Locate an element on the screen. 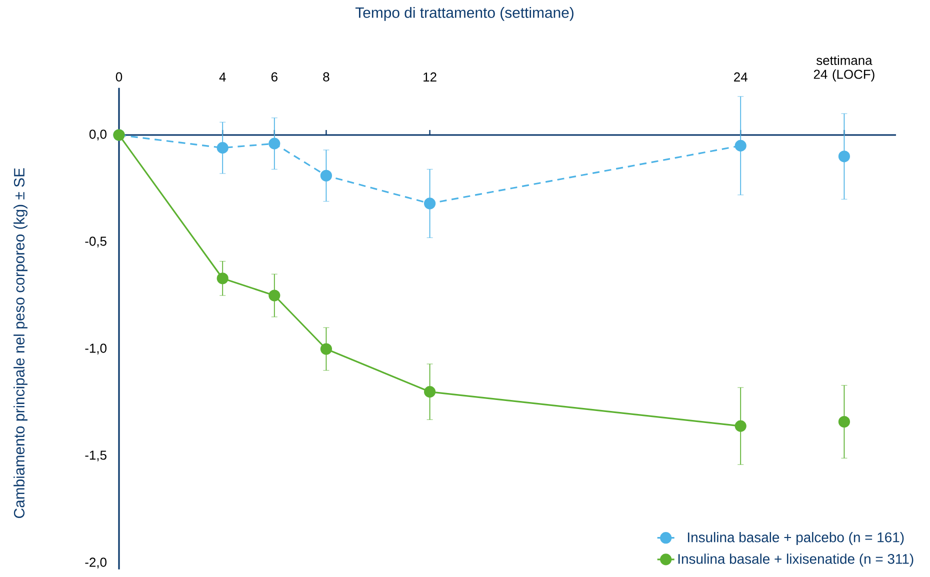 This screenshot has width=930, height=577. y-tick-label: -1,0 is located at coordinates (95, 349).